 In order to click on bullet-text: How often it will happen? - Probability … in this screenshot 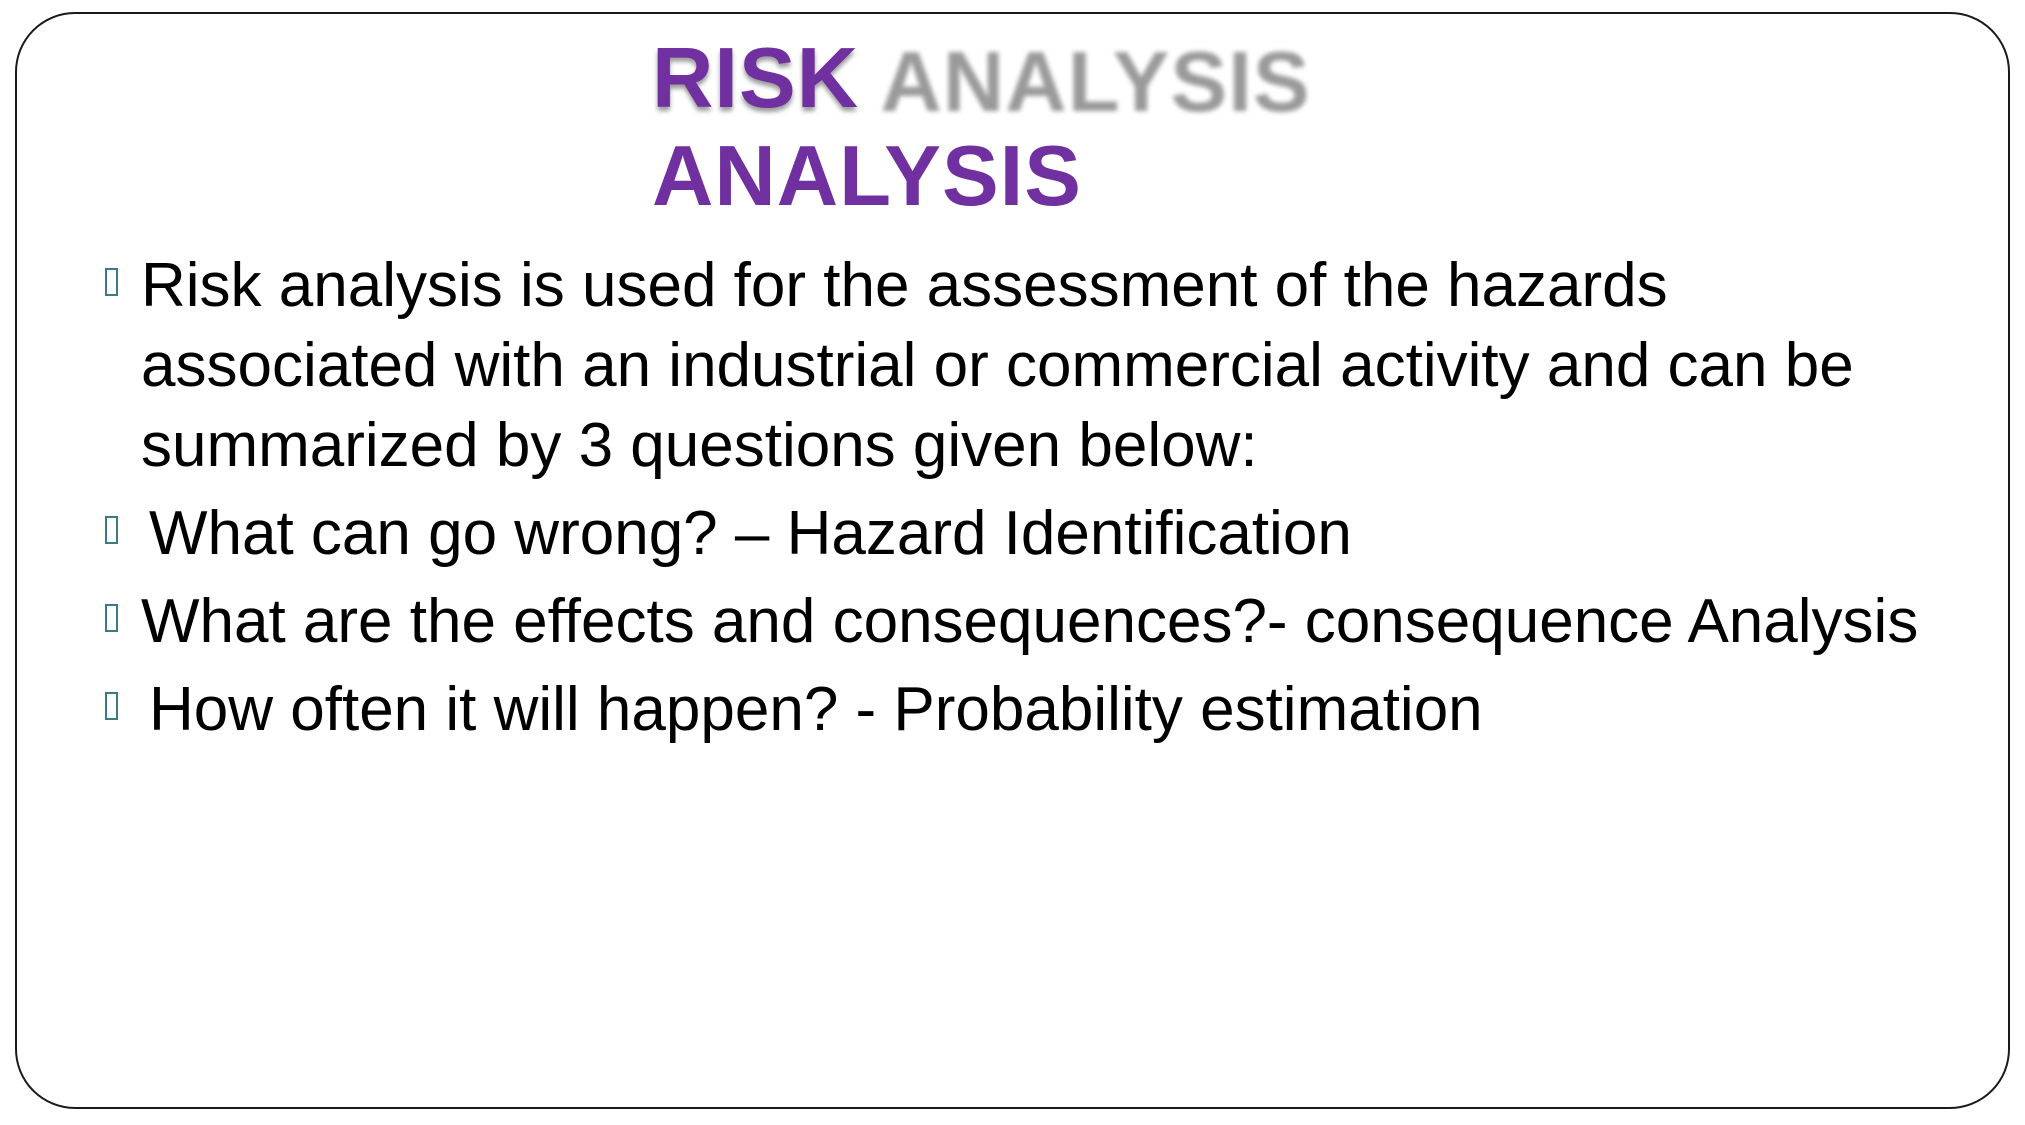, I will do `click(816, 709)`.